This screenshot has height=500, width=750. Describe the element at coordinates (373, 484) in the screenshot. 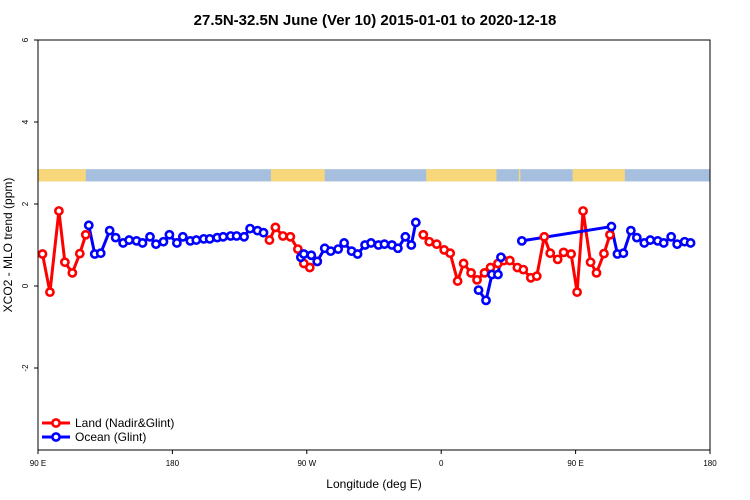

I see `x-axis-label: Longitude (deg E)` at that location.